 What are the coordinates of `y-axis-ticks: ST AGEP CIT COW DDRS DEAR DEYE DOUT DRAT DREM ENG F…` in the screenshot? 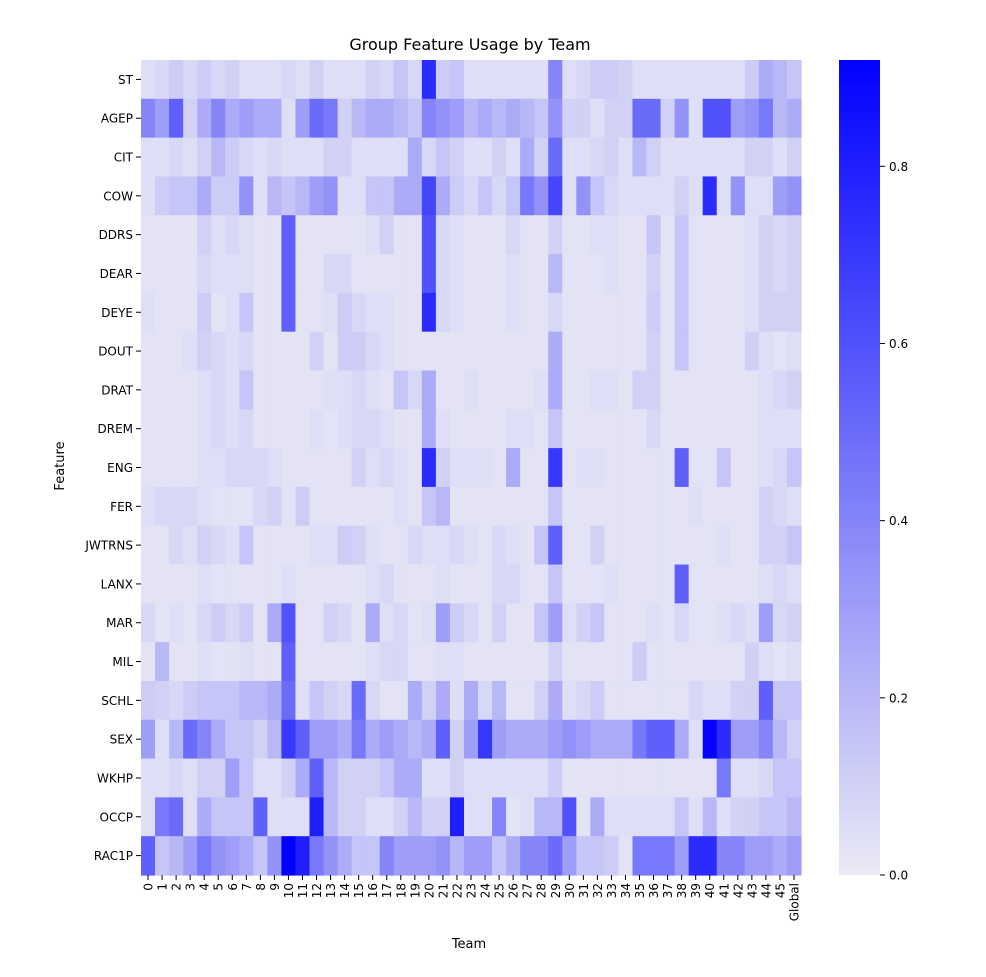 It's located at (112, 468).